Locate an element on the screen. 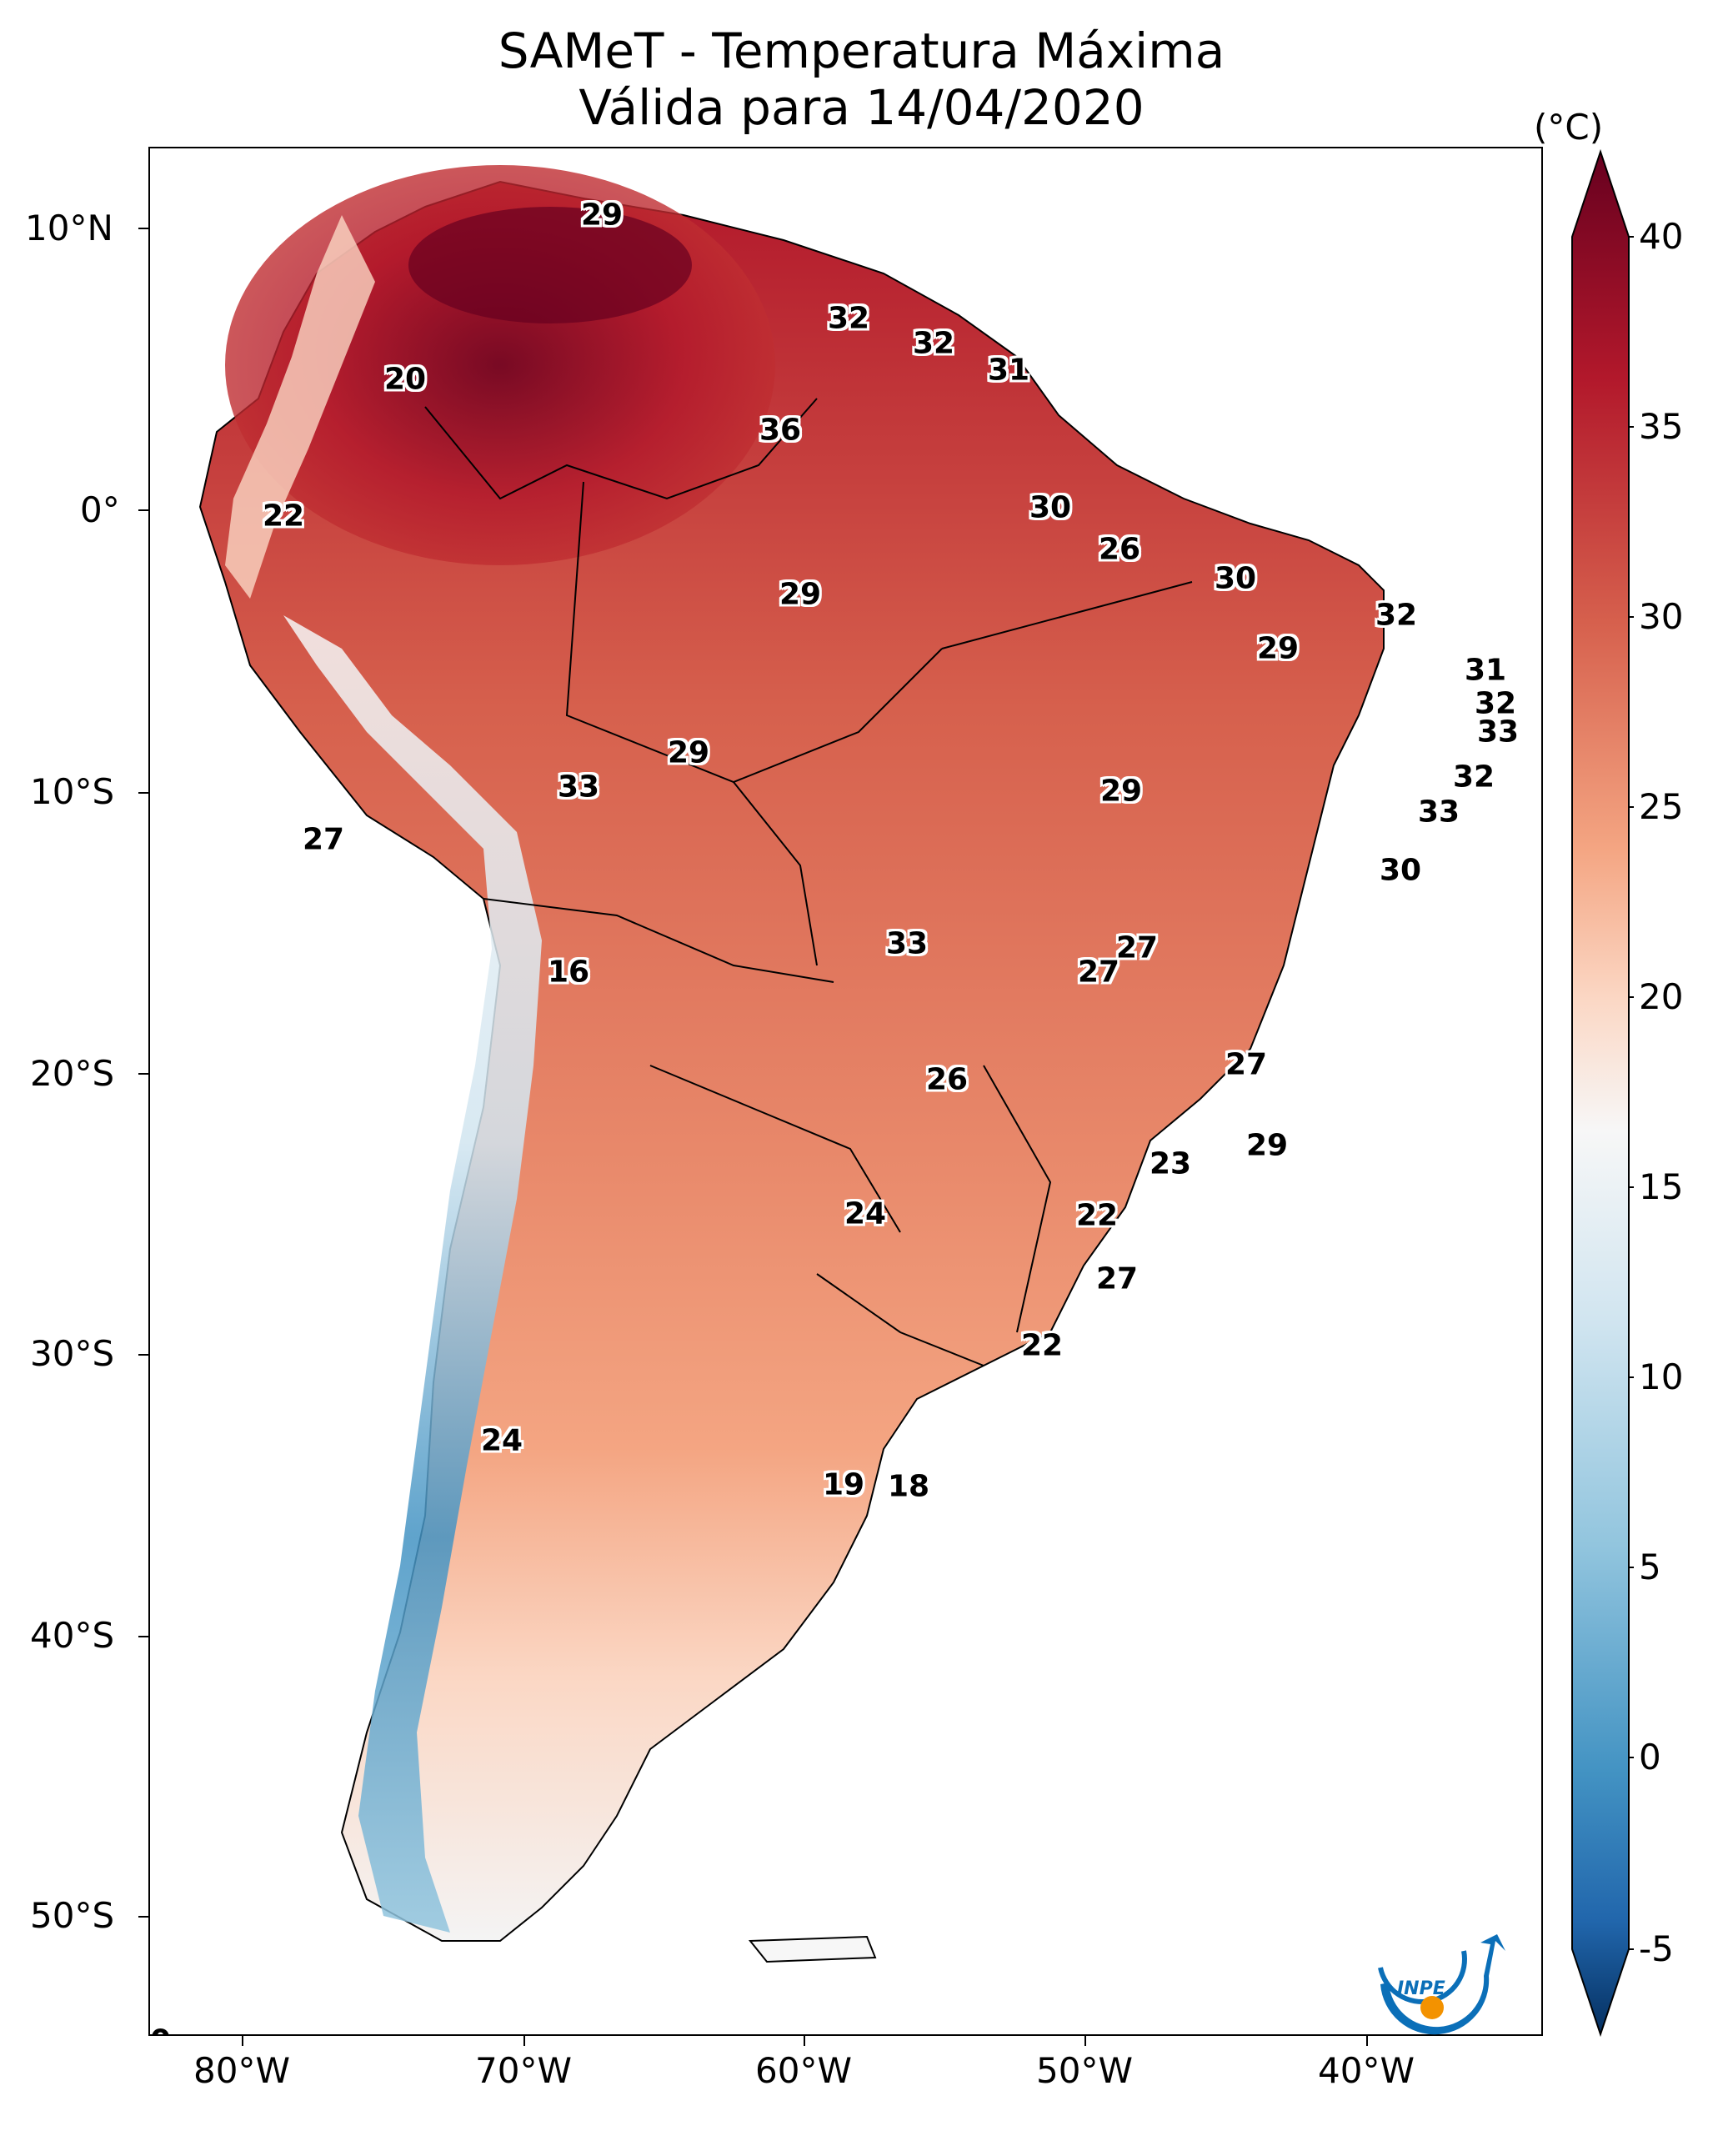 The height and width of the screenshot is (2156, 1723). y-tick-label: 10°N is located at coordinates (69, 228).